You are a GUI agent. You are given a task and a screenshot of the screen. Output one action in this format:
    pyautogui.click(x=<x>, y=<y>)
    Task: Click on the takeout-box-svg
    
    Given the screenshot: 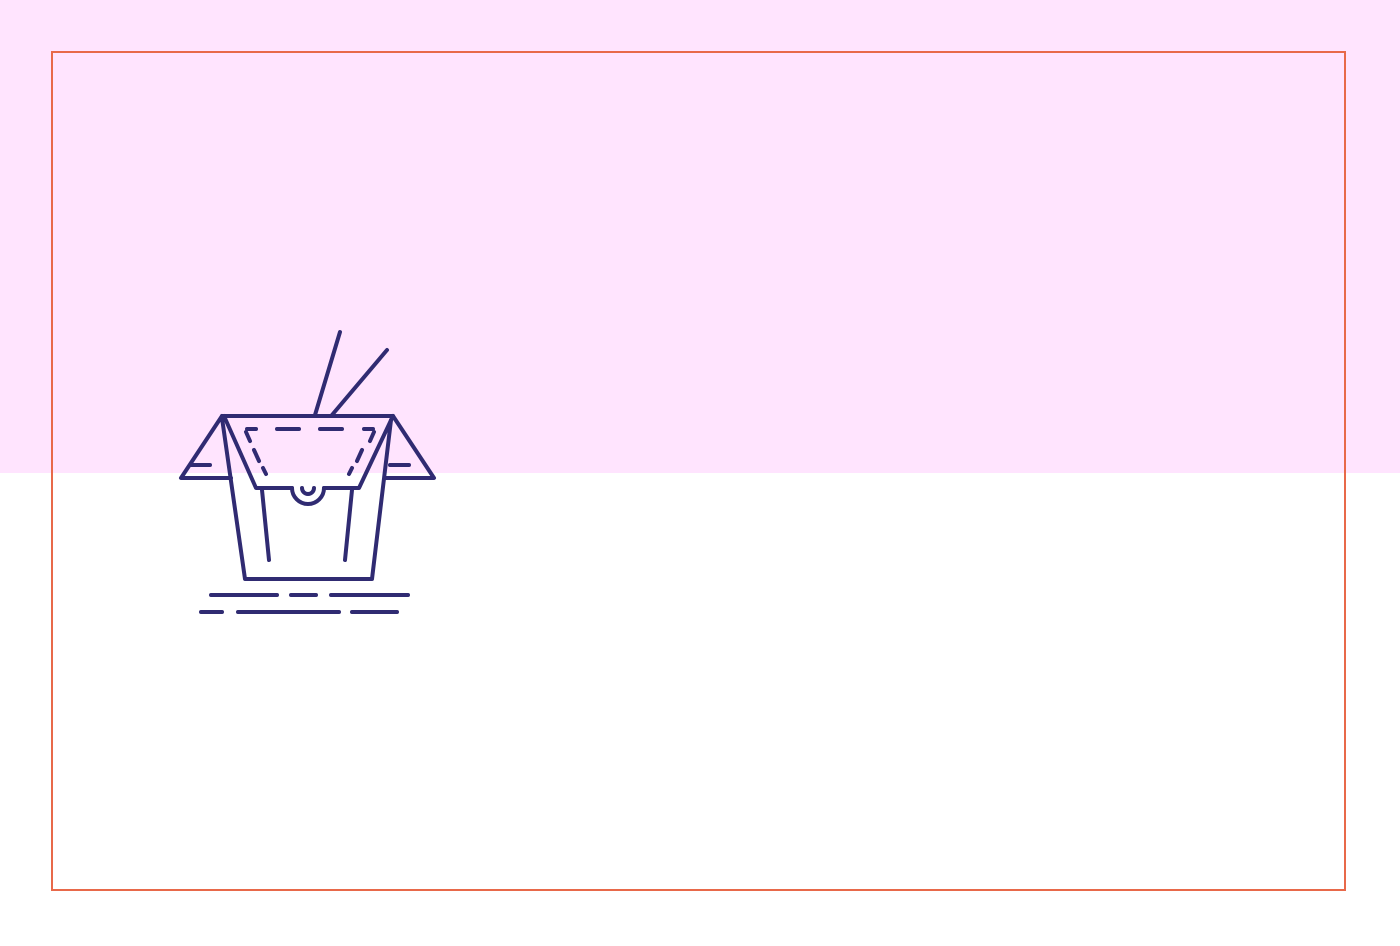 What is the action you would take?
    pyautogui.click(x=307, y=472)
    